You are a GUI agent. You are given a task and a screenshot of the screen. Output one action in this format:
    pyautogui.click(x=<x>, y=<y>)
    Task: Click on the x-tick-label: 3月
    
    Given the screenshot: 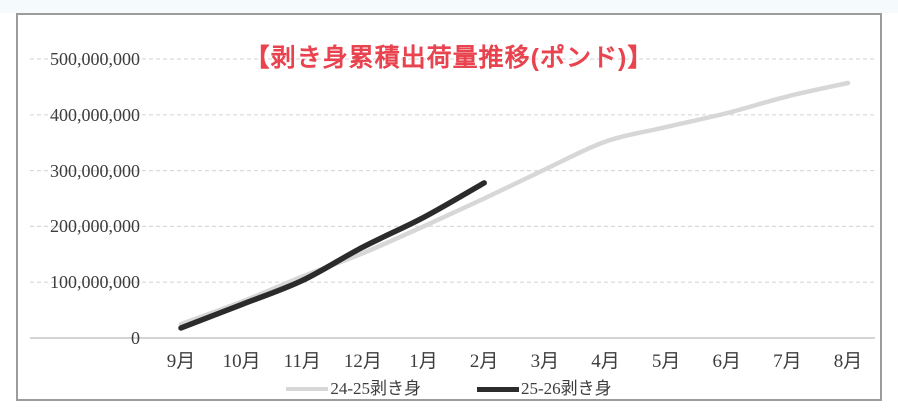 What is the action you would take?
    pyautogui.click(x=545, y=361)
    